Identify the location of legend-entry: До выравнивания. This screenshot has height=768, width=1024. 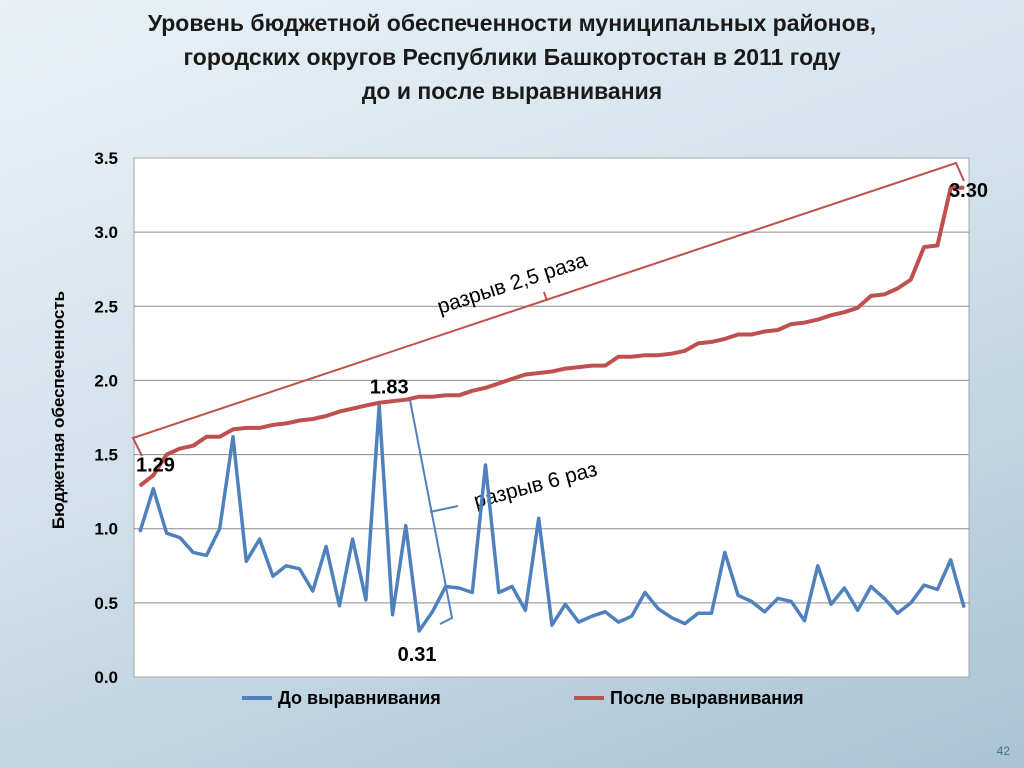
(359, 698).